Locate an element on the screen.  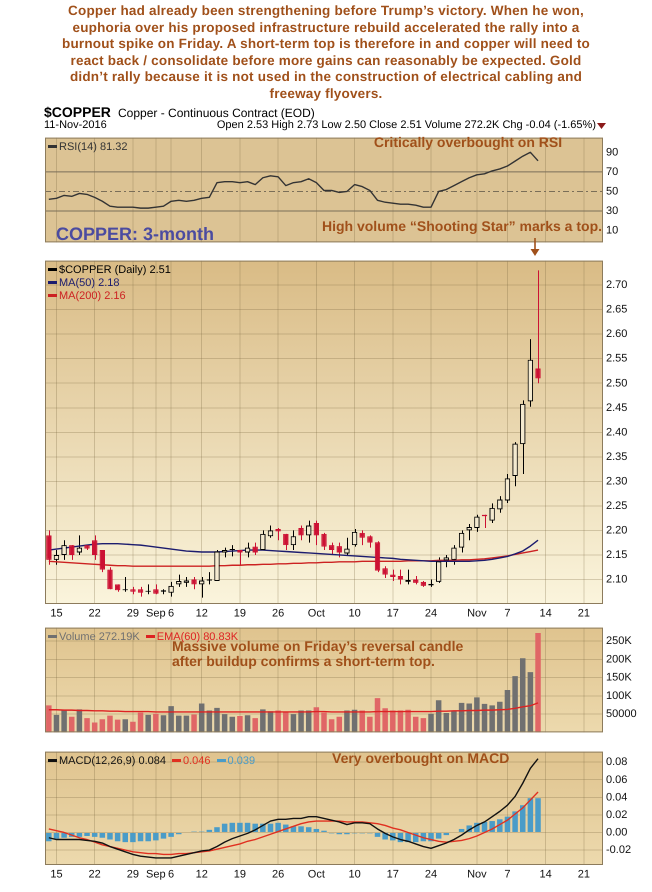
y-tick-label: 50 is located at coordinates (612, 192).